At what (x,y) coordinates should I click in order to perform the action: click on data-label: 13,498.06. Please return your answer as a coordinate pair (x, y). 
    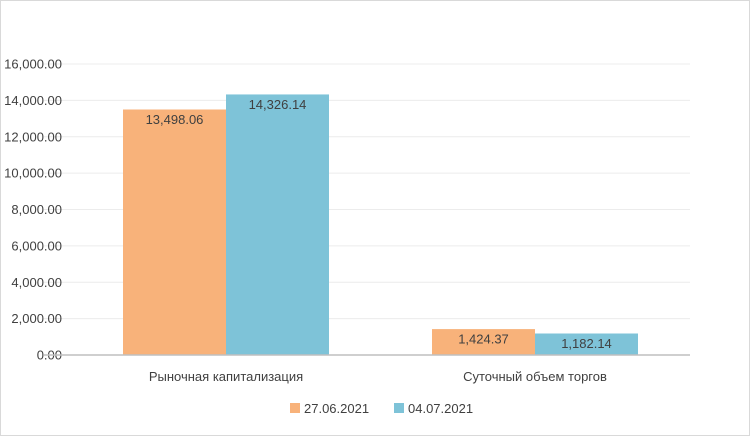
    Looking at the image, I should click on (175, 119).